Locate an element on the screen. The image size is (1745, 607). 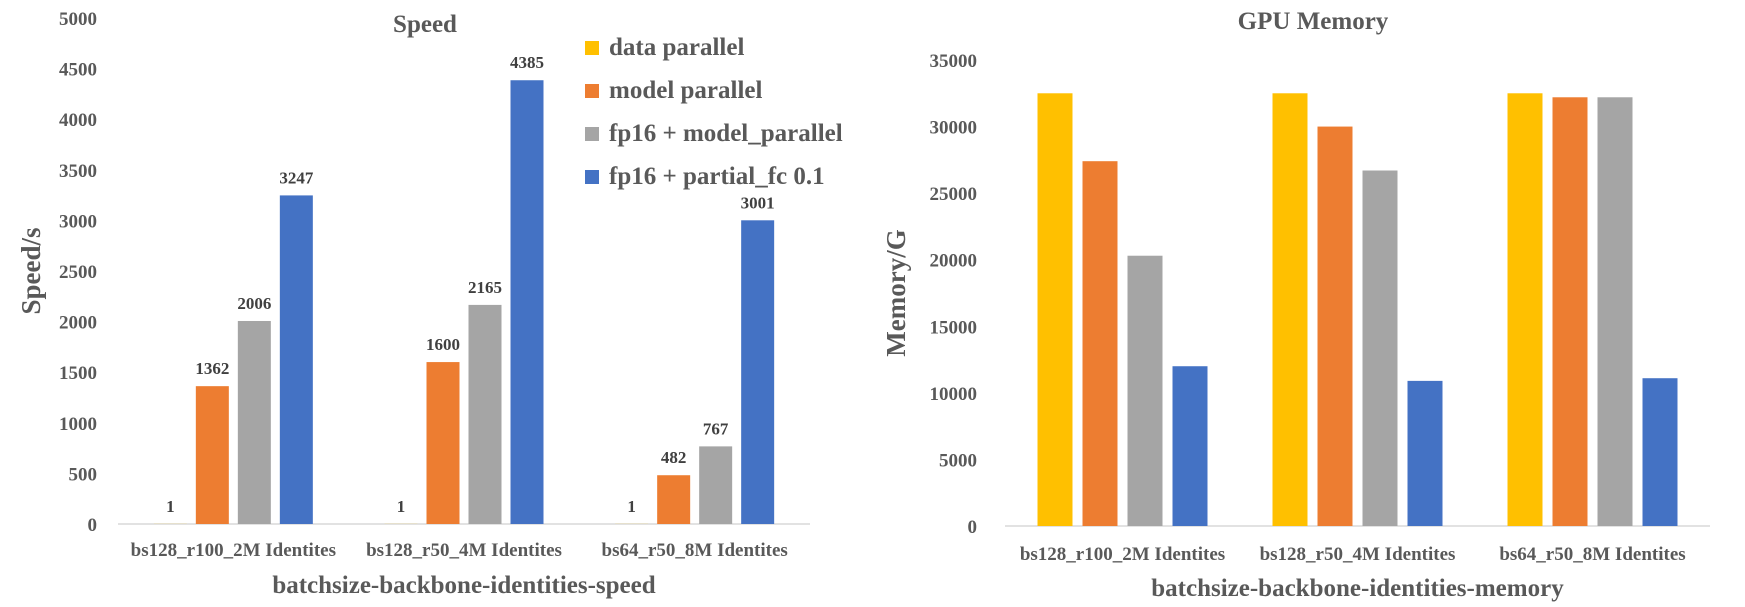
legend-label: model parallel is located at coordinates (686, 90).